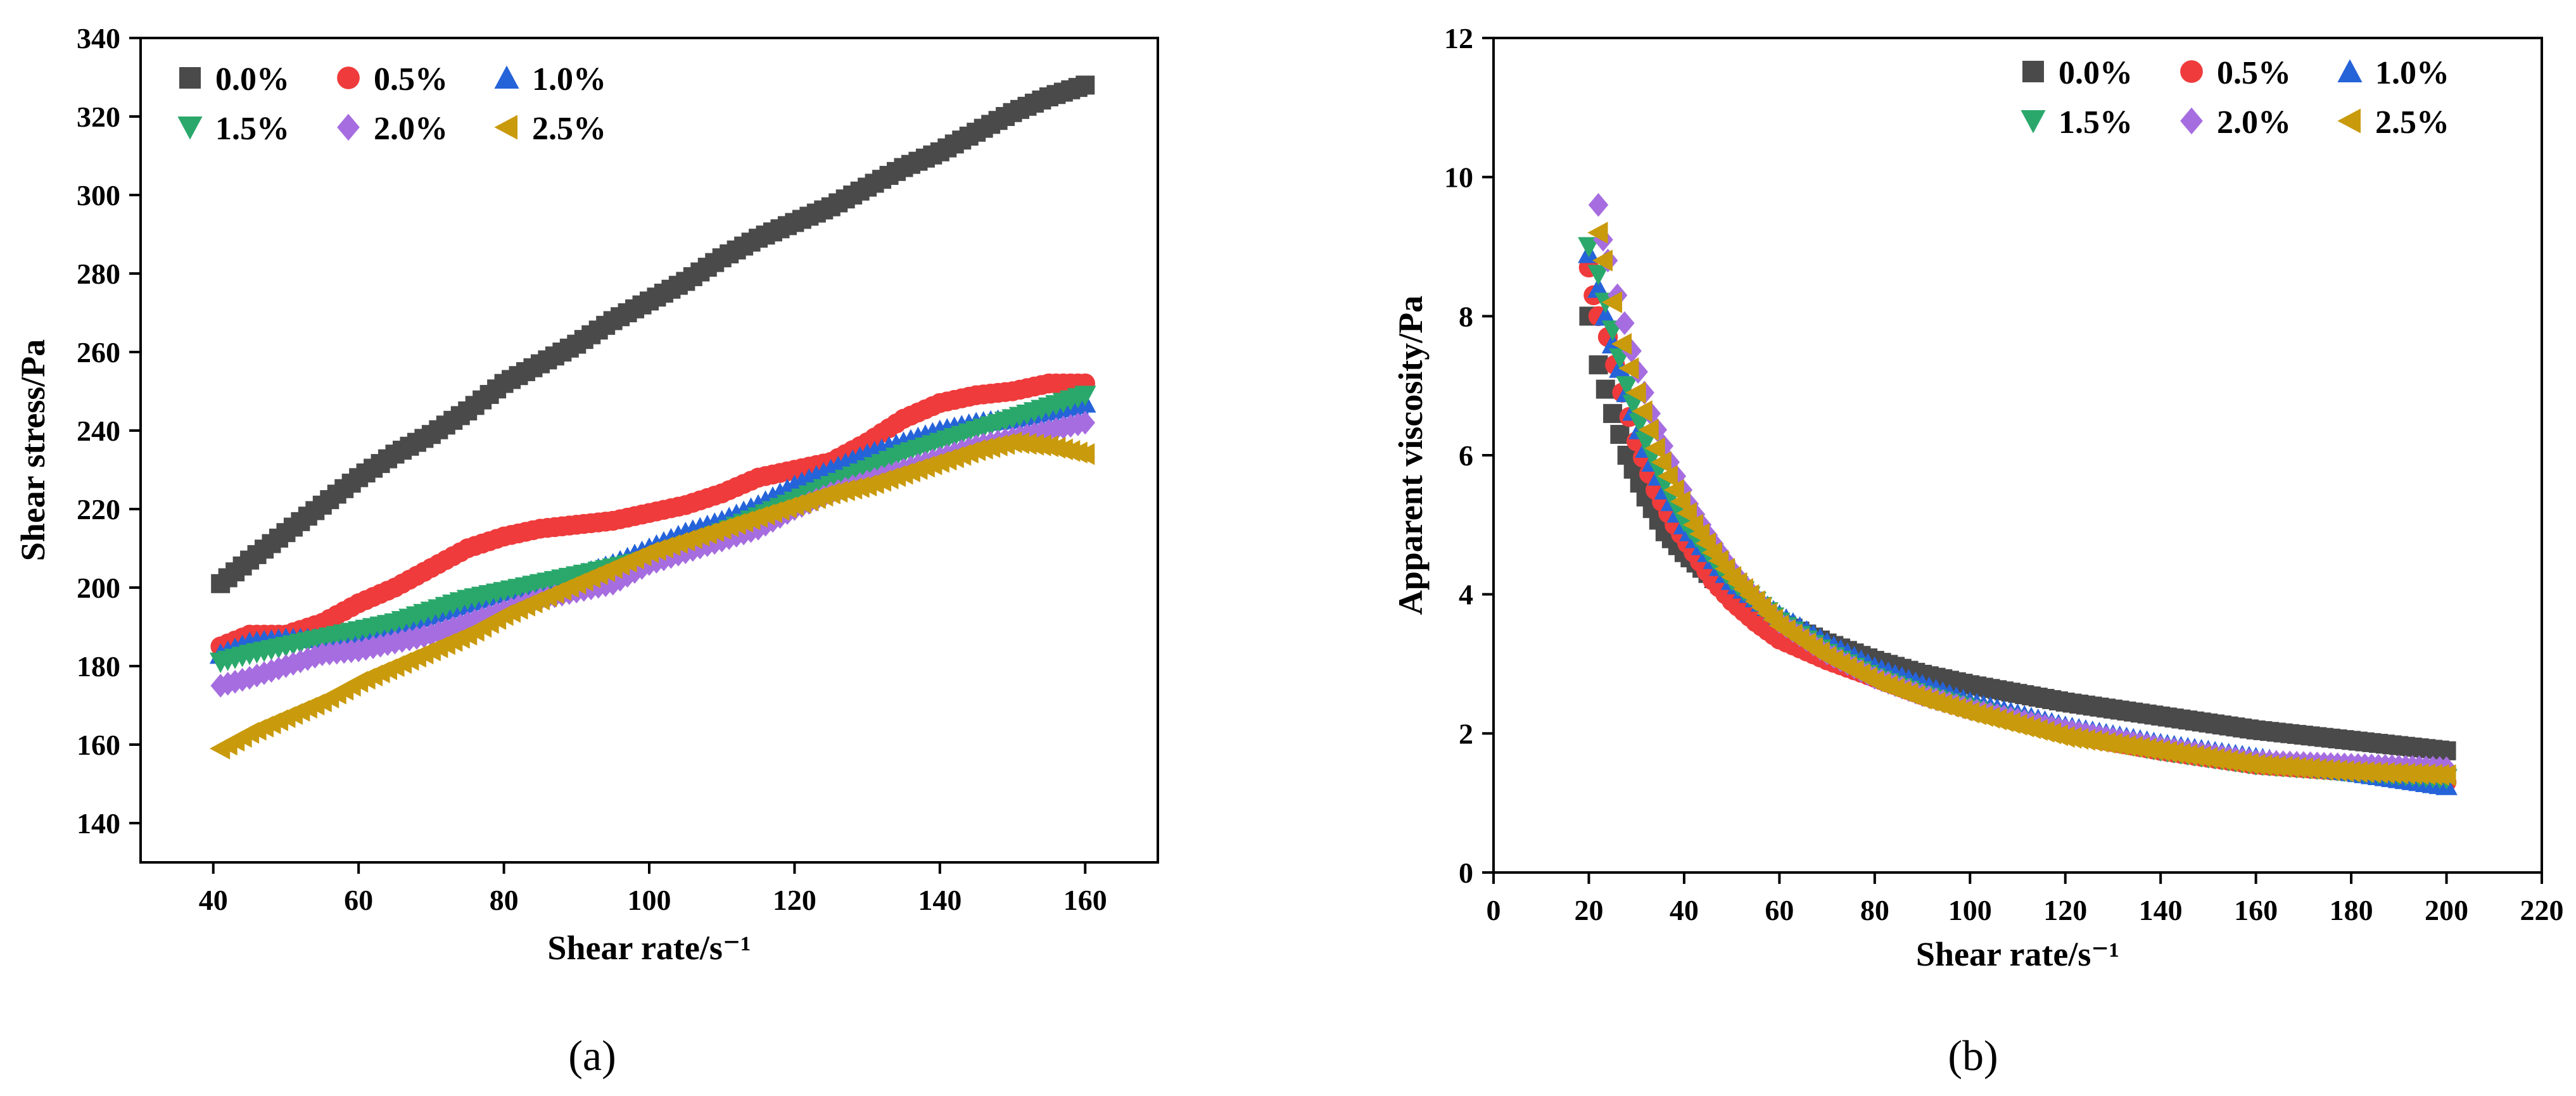 The width and height of the screenshot is (2576, 1096). What do you see at coordinates (2542, 910) in the screenshot?
I see `x-tick-label: 220` at bounding box center [2542, 910].